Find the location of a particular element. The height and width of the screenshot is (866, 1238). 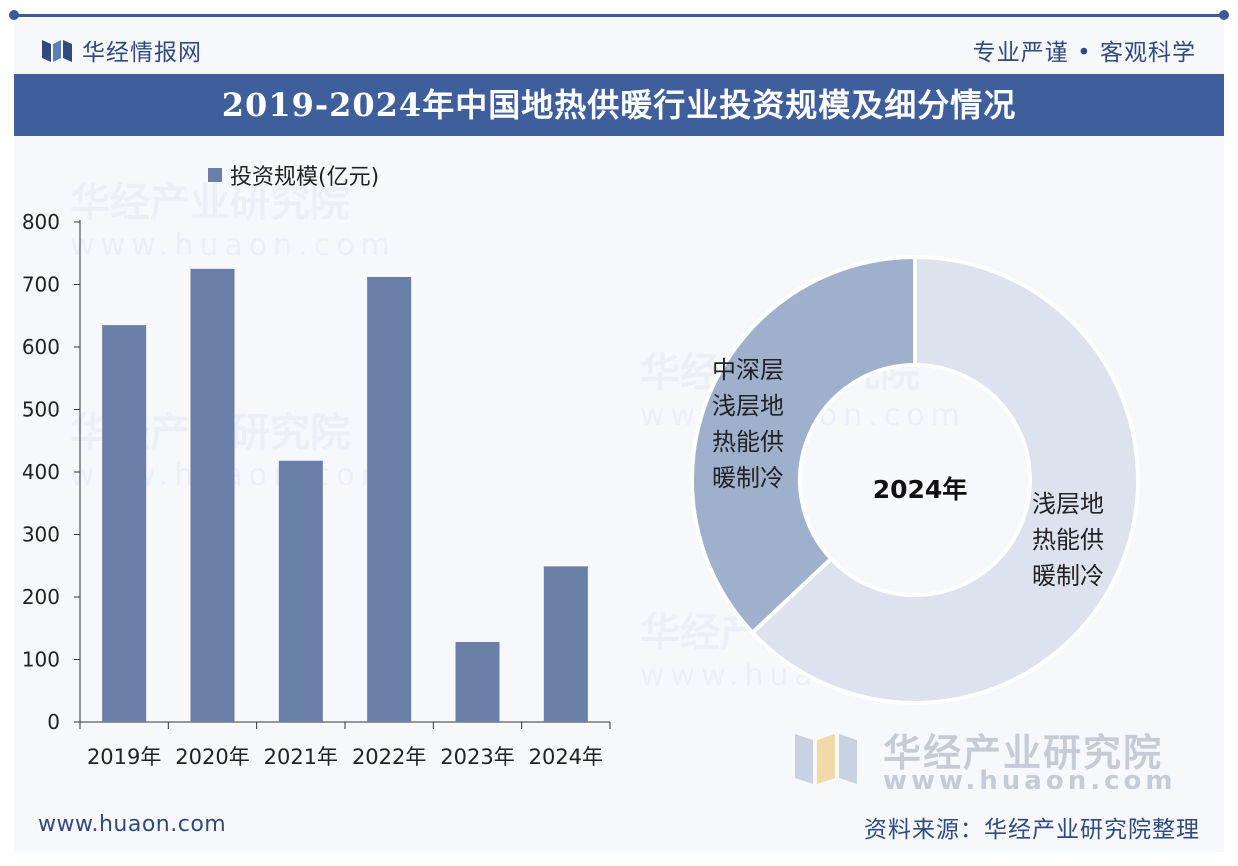

y-tick-label: 400 is located at coordinates (41, 472).